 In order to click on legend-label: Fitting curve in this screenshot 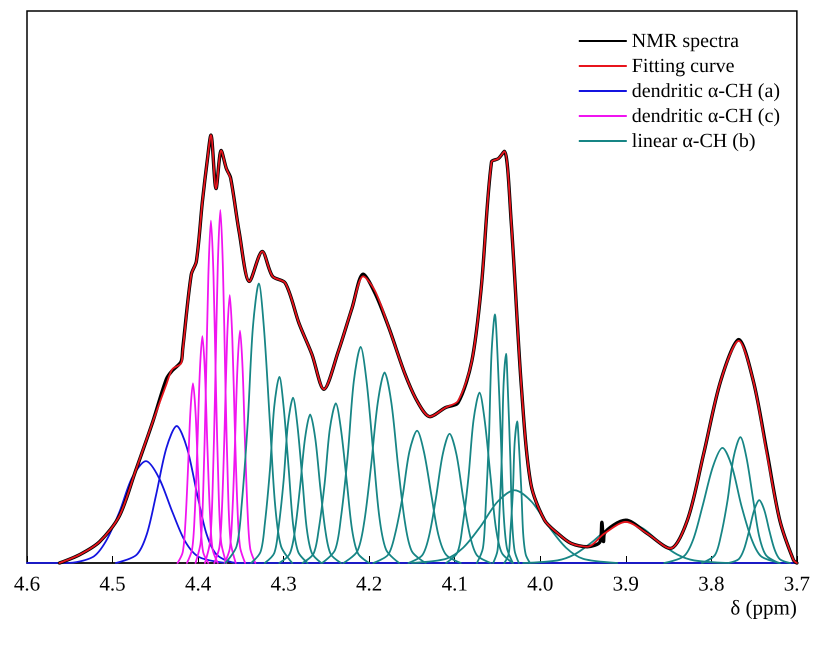, I will do `click(683, 66)`.